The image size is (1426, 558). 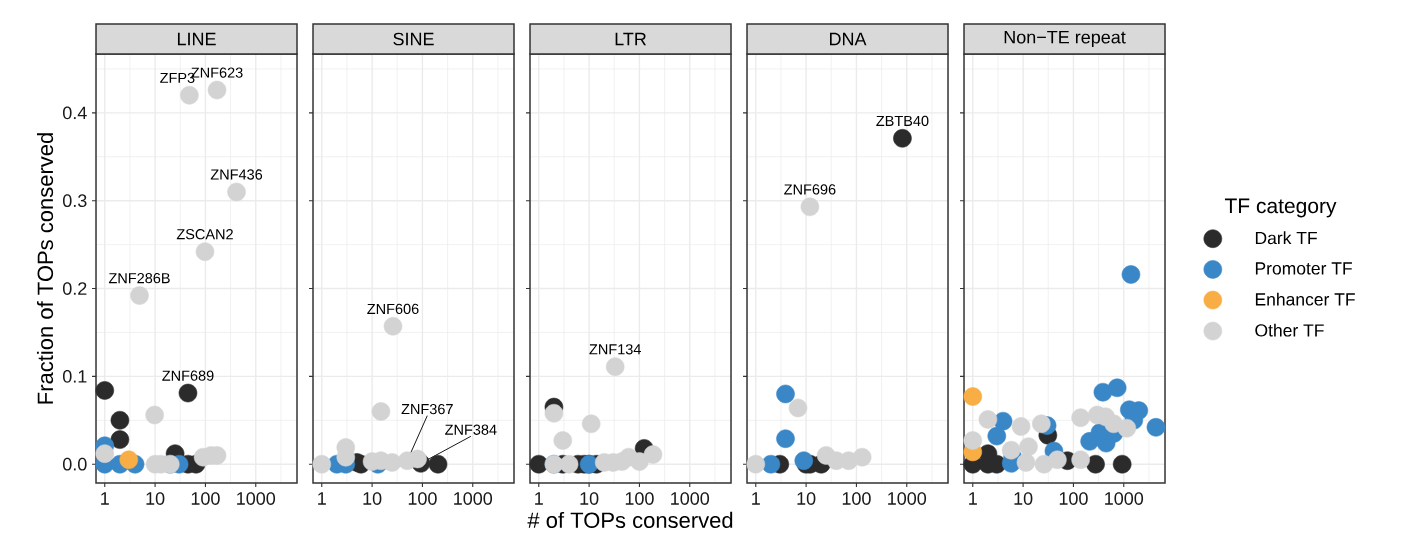 What do you see at coordinates (413, 39) in the screenshot?
I see `chart-title: SINE` at bounding box center [413, 39].